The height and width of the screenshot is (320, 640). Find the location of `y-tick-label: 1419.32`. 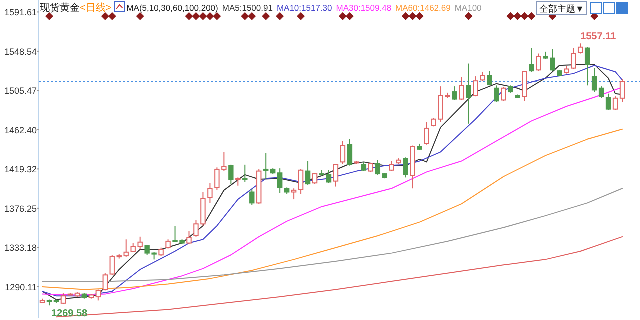

y-tick-label: 1419.32 is located at coordinates (20, 169).